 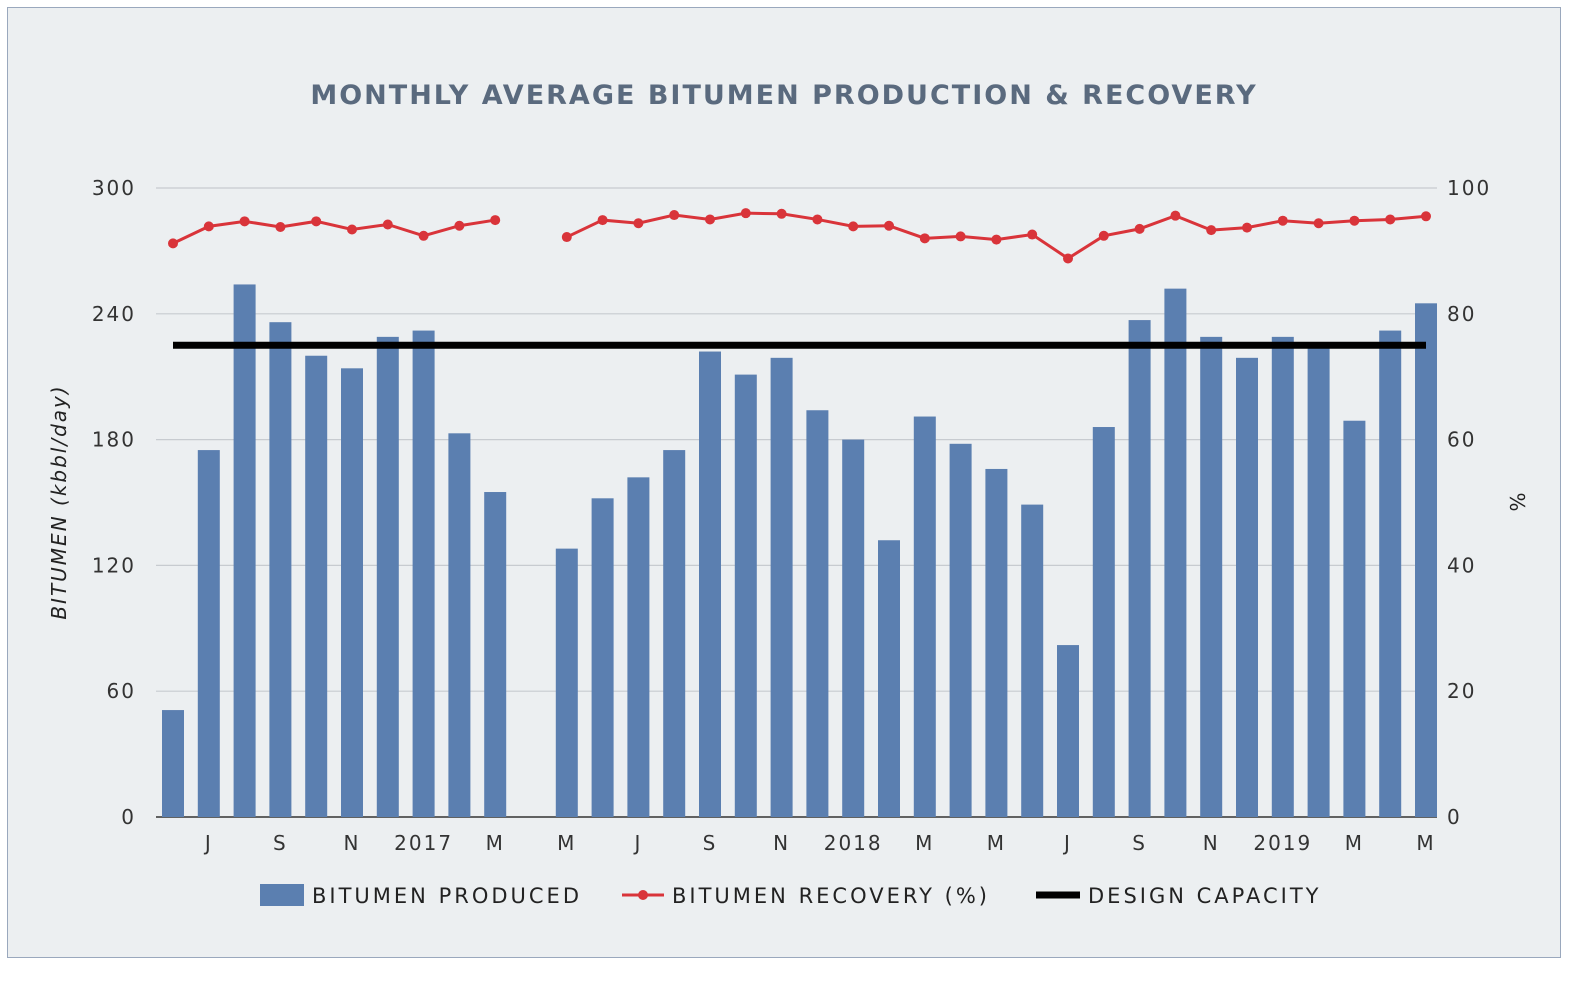 I want to click on y2-tick-label: 40, so click(x=1461, y=565).